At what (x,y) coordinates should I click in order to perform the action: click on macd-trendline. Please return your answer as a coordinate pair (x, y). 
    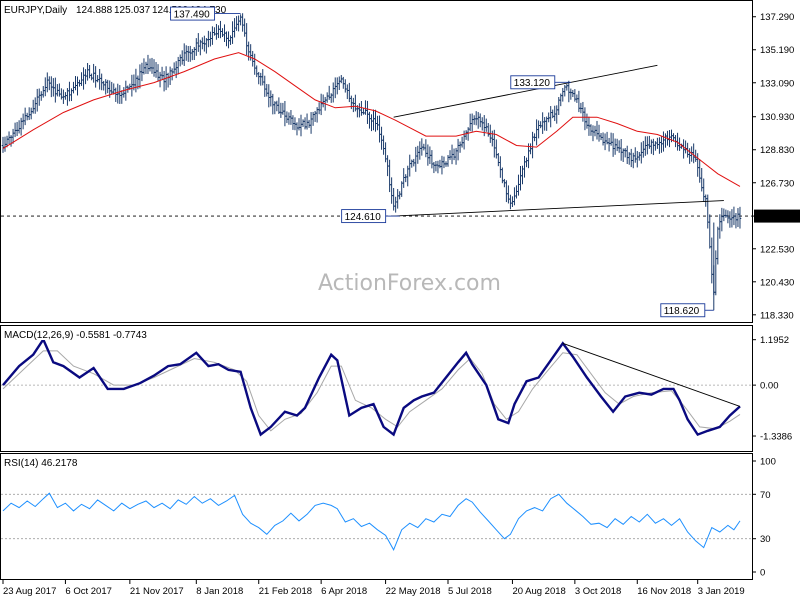
    Looking at the image, I should click on (651, 374).